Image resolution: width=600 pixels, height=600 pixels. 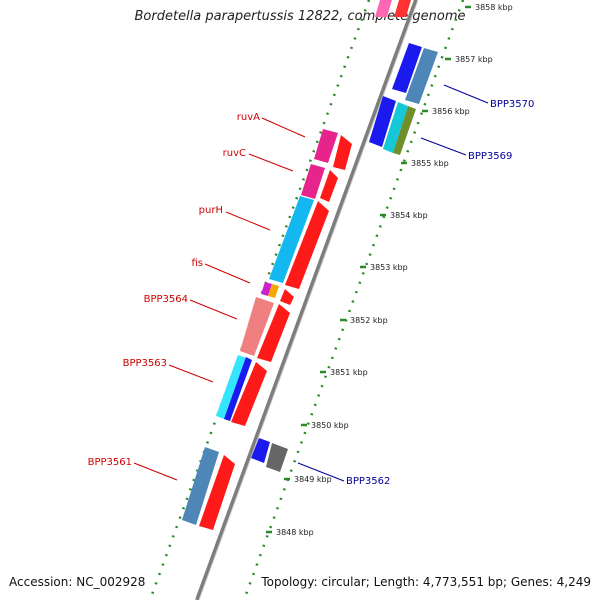 What do you see at coordinates (368, 481) in the screenshot?
I see `gene-label-bpp3562: BPP3562` at bounding box center [368, 481].